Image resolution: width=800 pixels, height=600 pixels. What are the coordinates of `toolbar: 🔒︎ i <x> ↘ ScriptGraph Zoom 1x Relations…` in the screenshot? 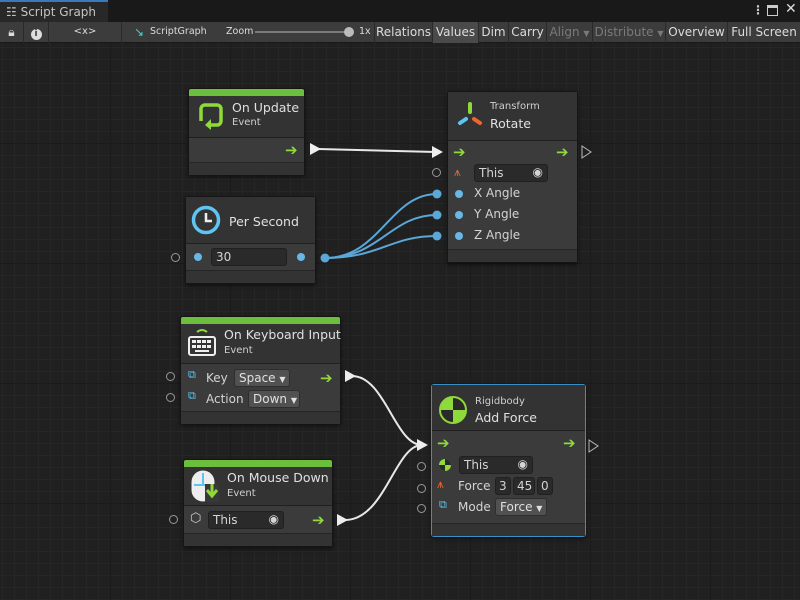 It's located at (400, 32).